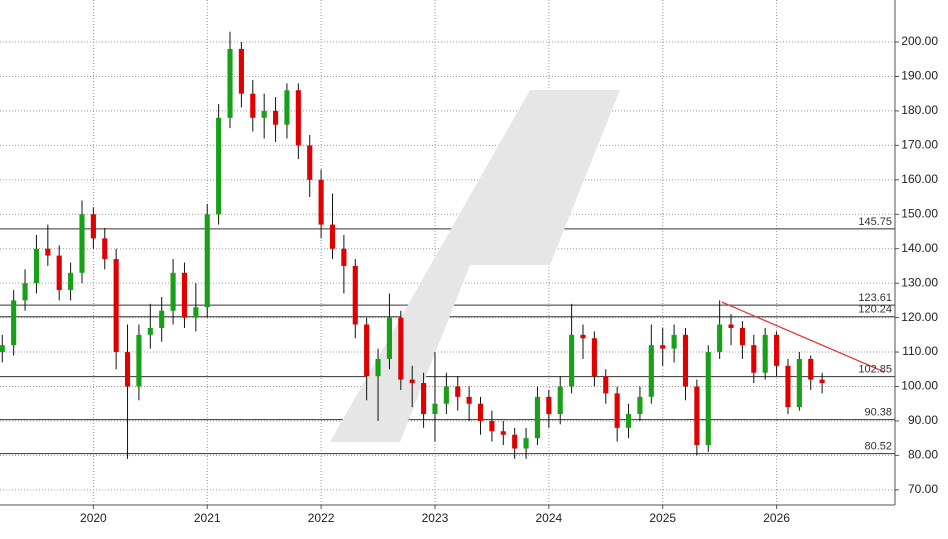  Describe the element at coordinates (435, 518) in the screenshot. I see `x-tick-label: 2023` at that location.